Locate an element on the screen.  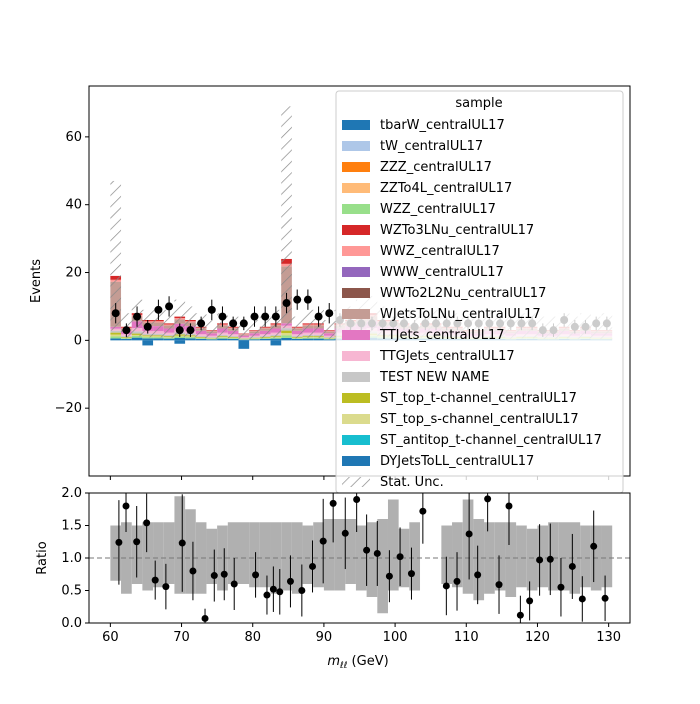
ratio-y-tick-label: 1.5 is located at coordinates (71, 526).